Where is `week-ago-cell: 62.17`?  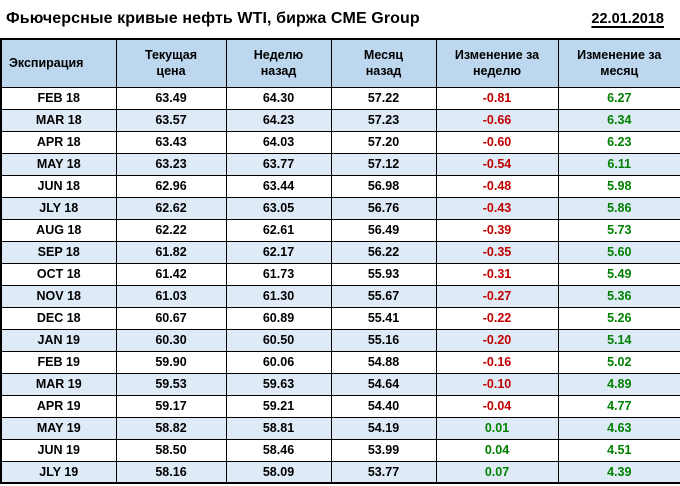 week-ago-cell: 62.17 is located at coordinates (278, 252).